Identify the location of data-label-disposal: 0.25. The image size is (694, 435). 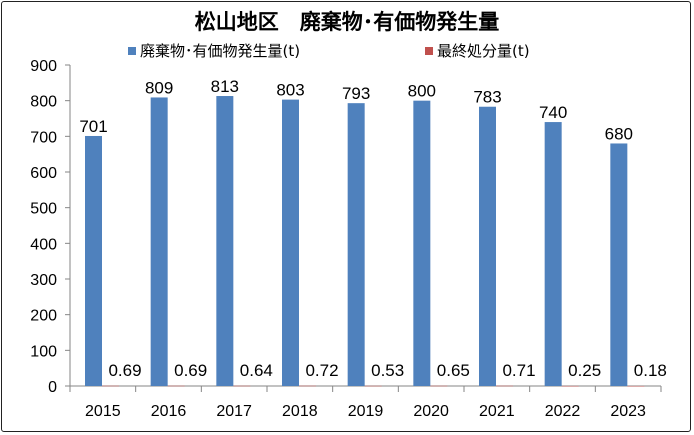
(584, 370).